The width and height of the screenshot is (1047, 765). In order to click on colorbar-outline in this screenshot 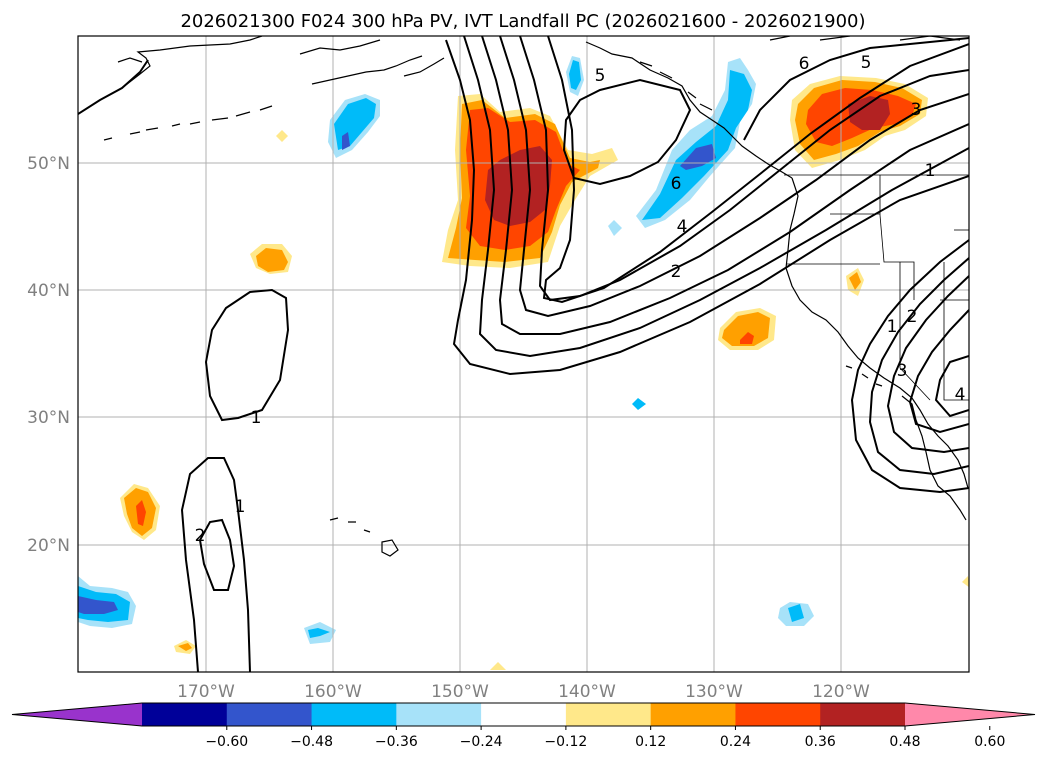, I will do `click(523, 714)`.